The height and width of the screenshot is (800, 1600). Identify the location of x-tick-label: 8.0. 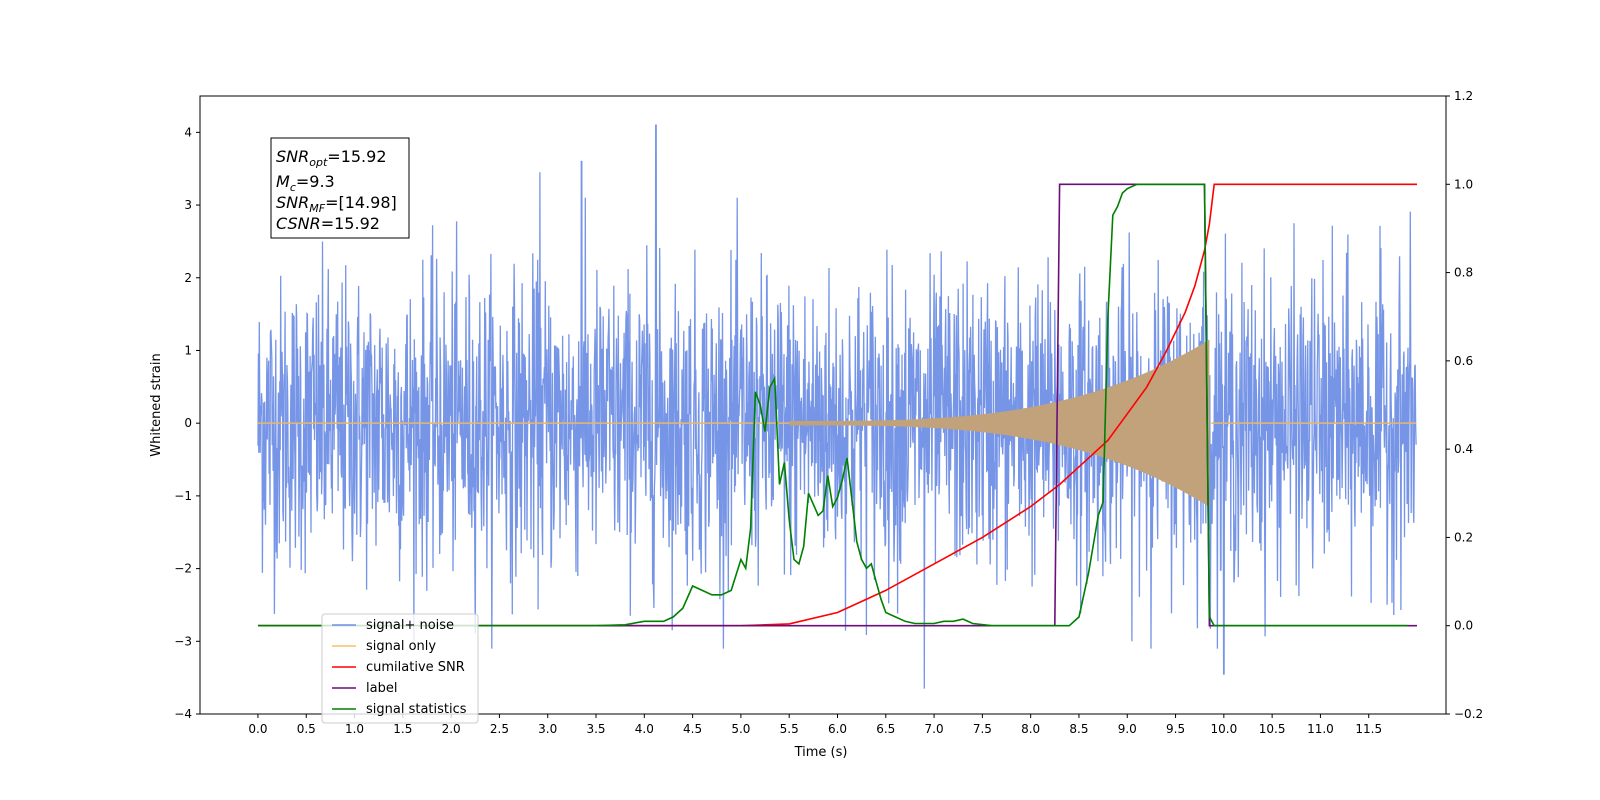
(1030, 729).